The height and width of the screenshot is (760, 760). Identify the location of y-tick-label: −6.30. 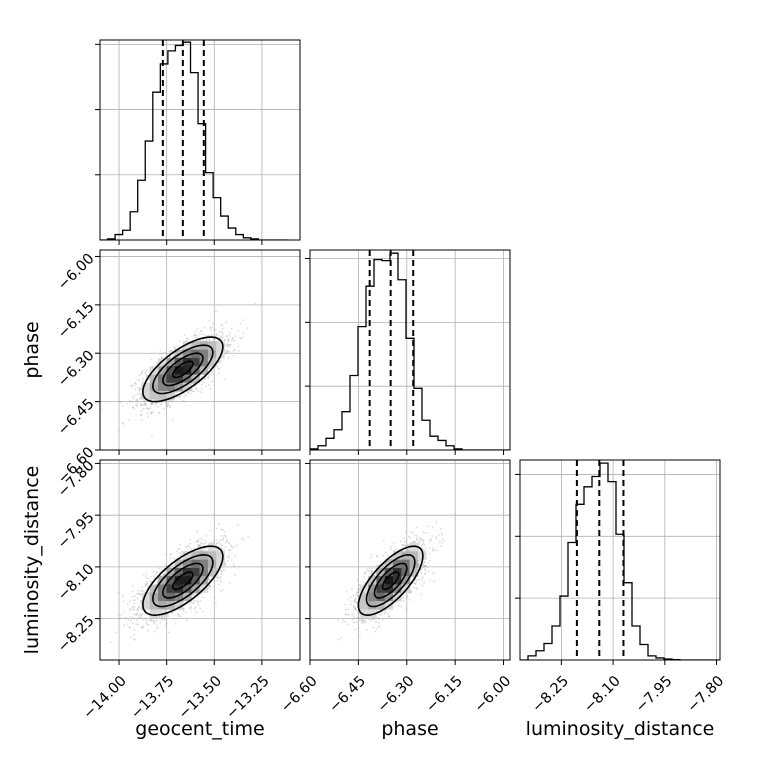
(76, 369).